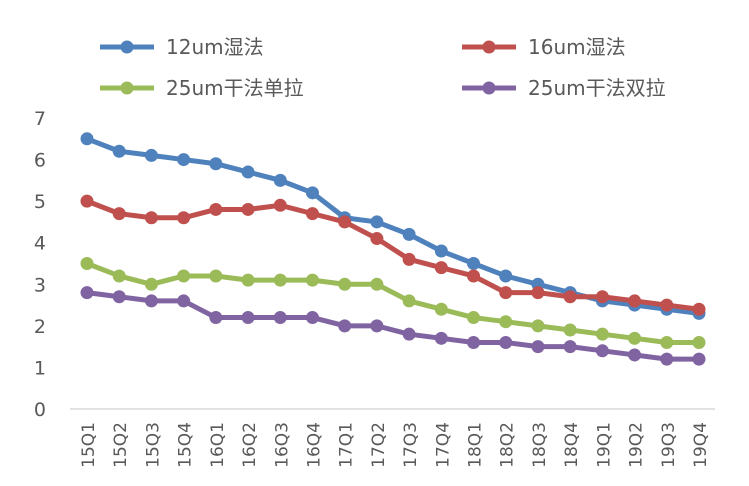  Describe the element at coordinates (540, 445) in the screenshot. I see `x-tick-label: 18Q3` at that location.